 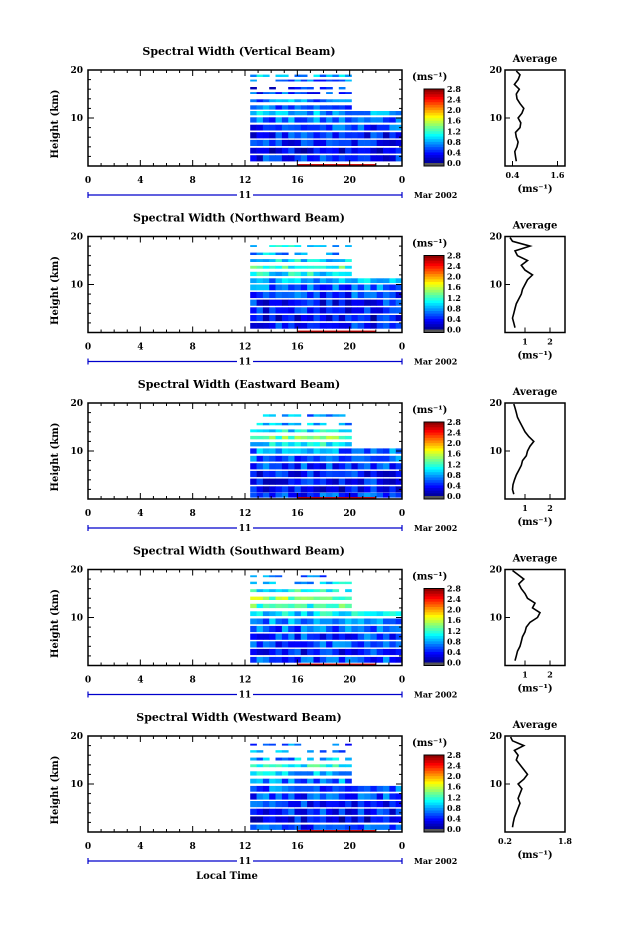 What do you see at coordinates (326, 788) in the screenshot?
I see `heatmap-cells` at bounding box center [326, 788].